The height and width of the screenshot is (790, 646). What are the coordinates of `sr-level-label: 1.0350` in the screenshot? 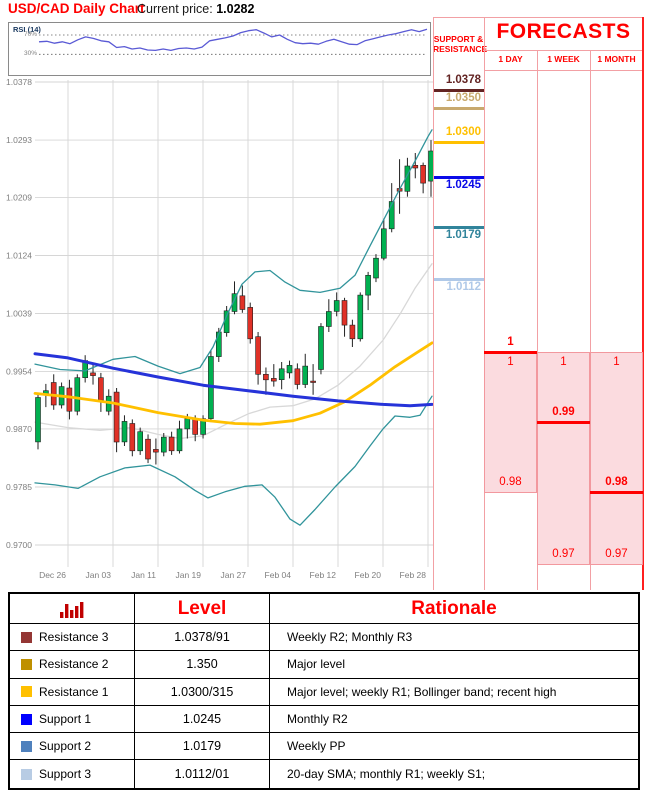 It's located at (463, 98).